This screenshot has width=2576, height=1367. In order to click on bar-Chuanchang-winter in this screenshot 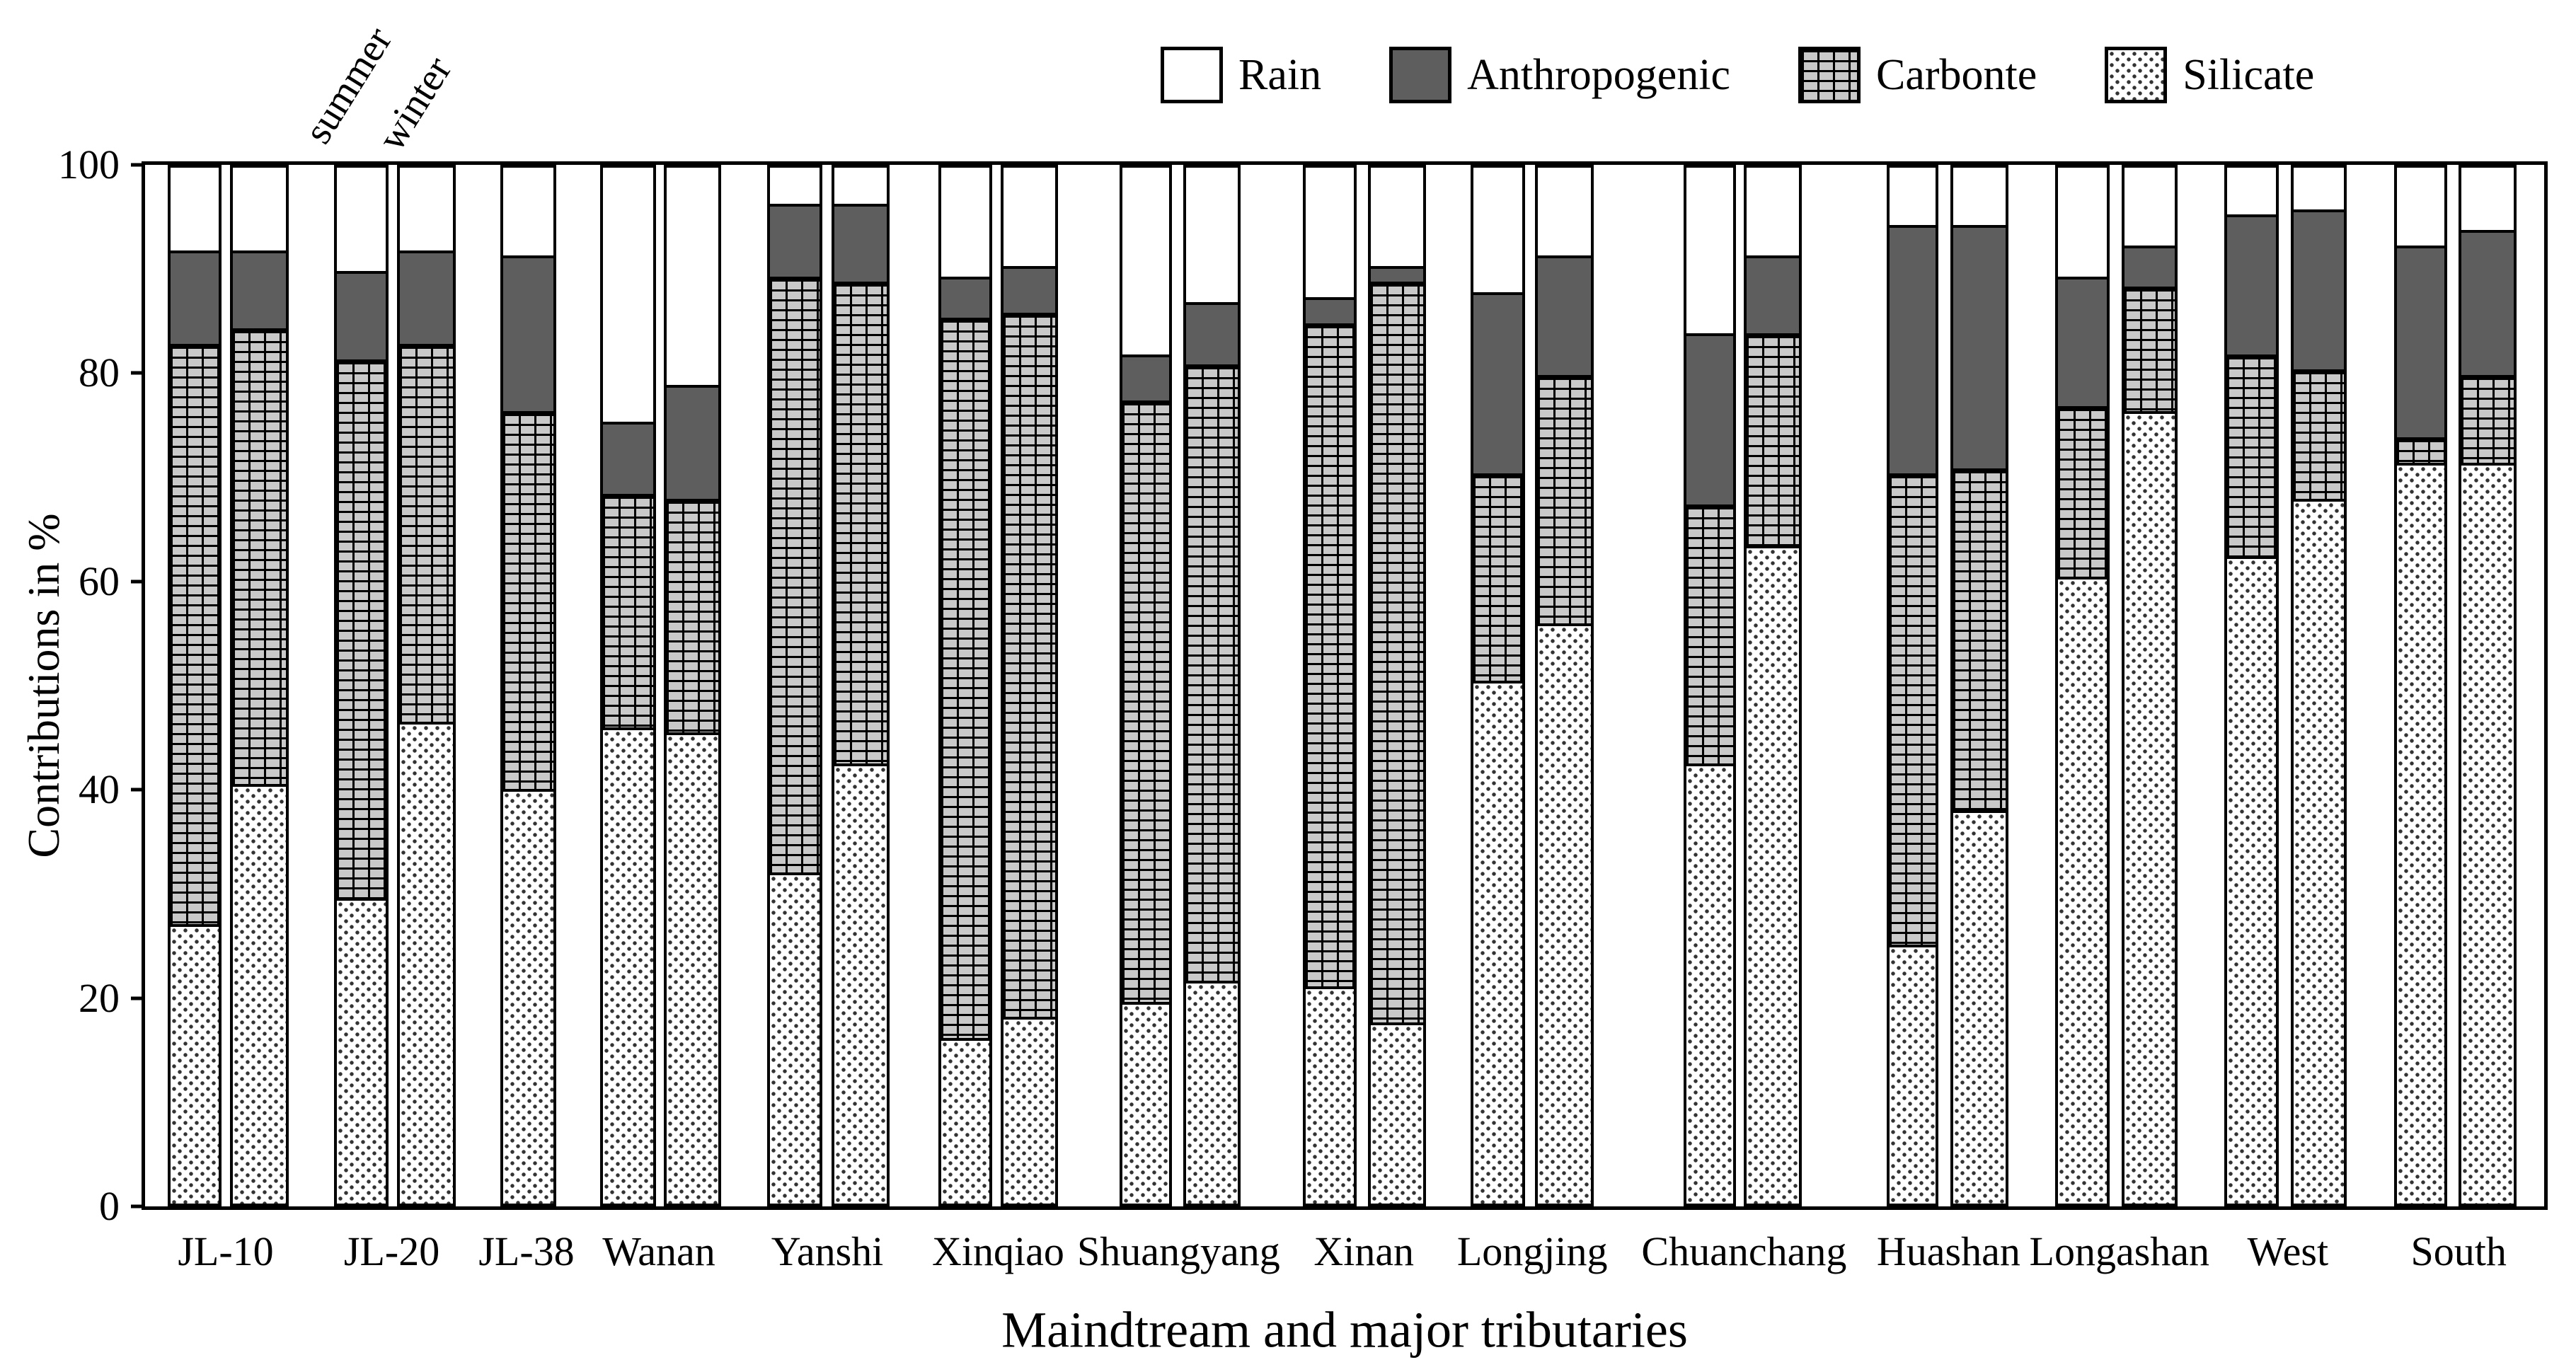, I will do `click(1773, 685)`.